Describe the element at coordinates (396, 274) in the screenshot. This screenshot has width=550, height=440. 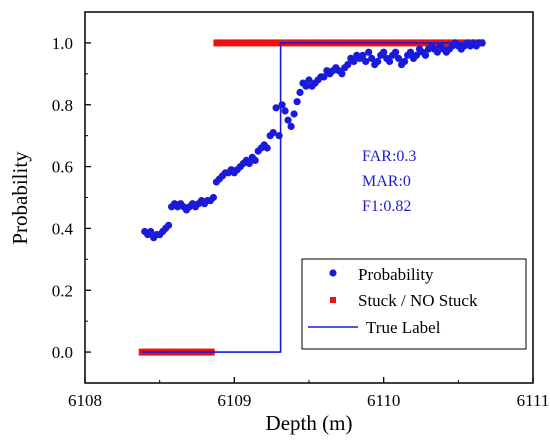
I see `legend-label-probability: Probability` at that location.